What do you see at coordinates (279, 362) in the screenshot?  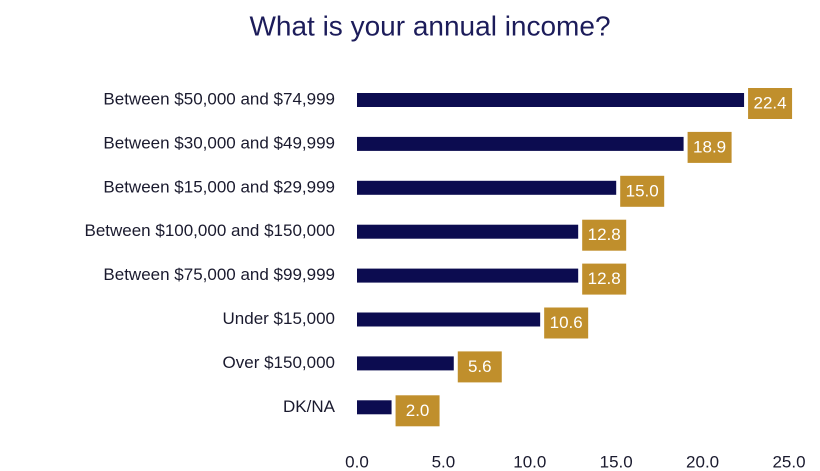 I see `y-tick-label: Over $150,000` at bounding box center [279, 362].